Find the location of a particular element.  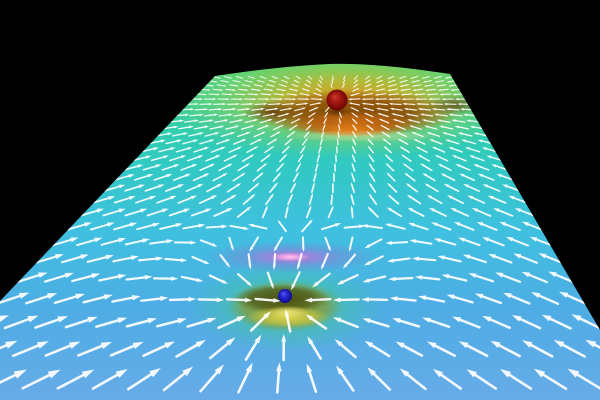

well-bright-core-overlay is located at coordinates (288, 312).